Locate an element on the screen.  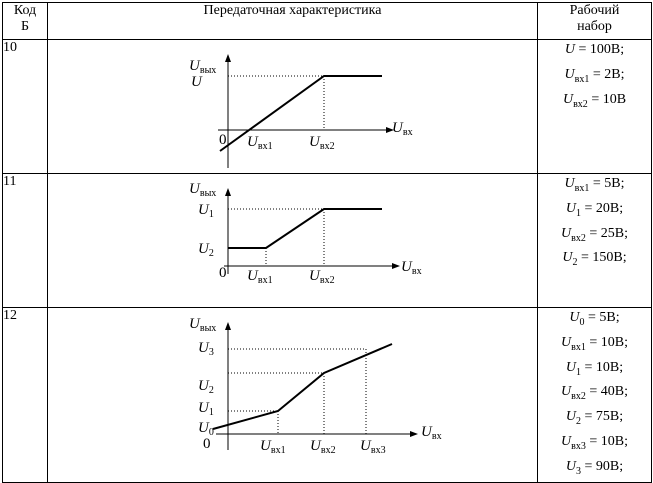
param-line: U1 = 20В; is located at coordinates (594, 209).